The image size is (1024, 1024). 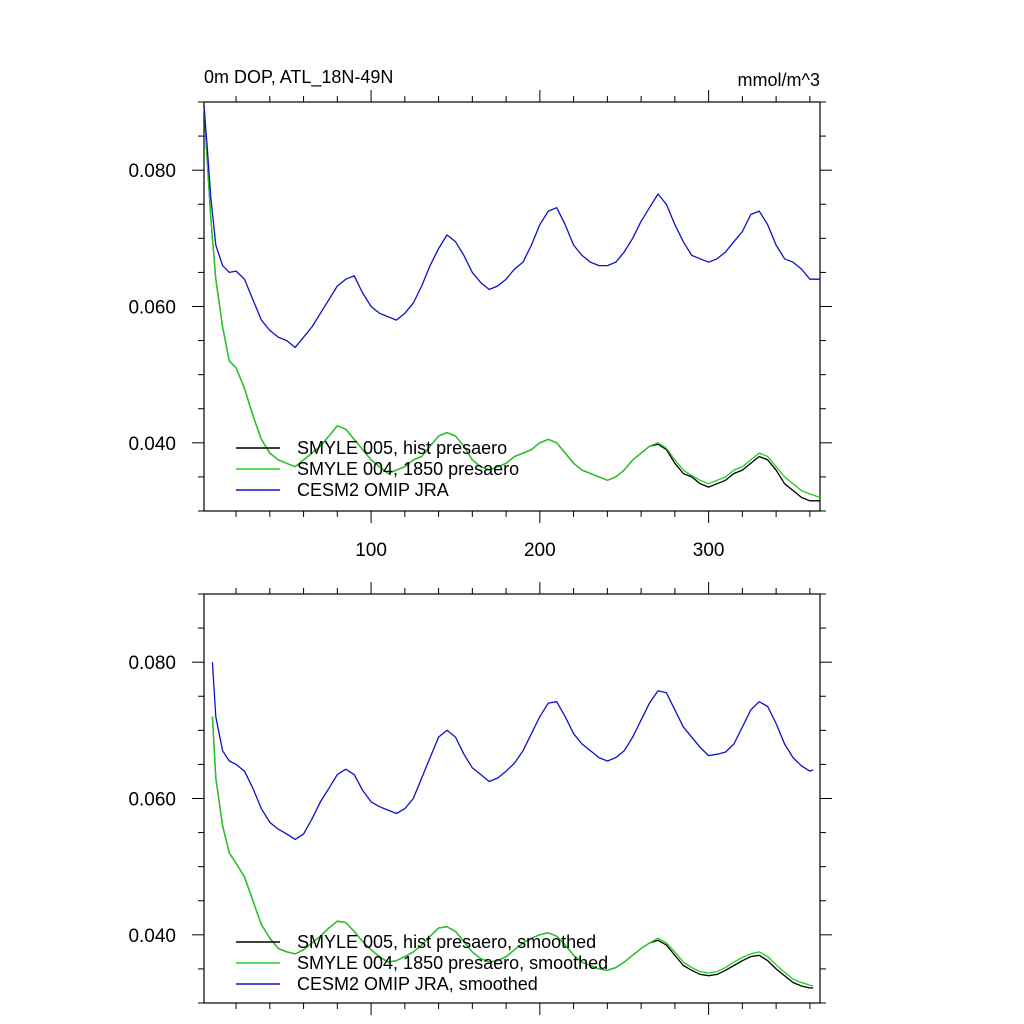 I want to click on legend-label: SMYLE 005, hist presaero, so click(x=402, y=448).